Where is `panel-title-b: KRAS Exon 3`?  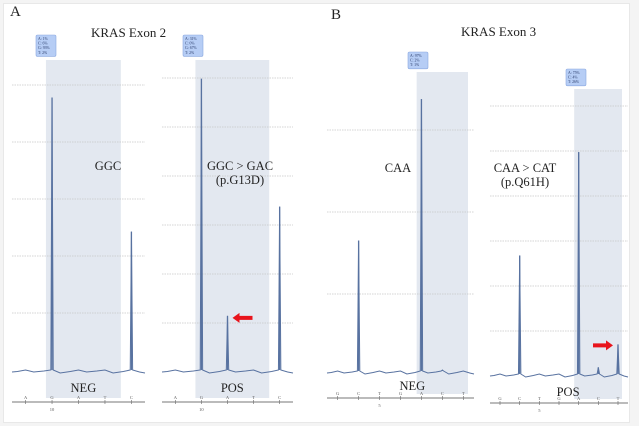
panel-title-b: KRAS Exon 3 is located at coordinates (499, 31).